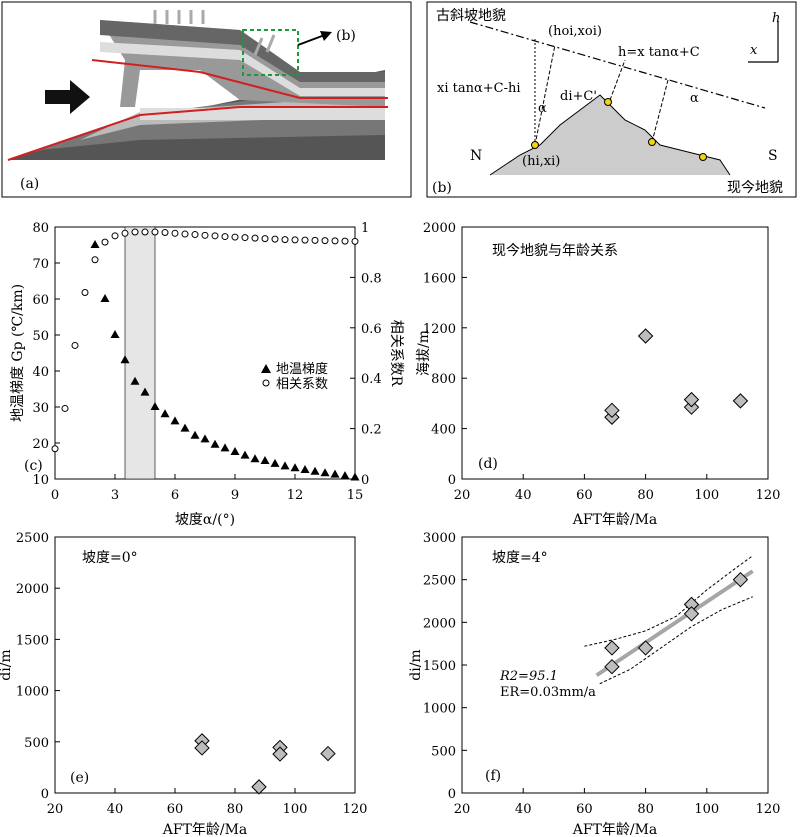 This screenshot has height=837, width=800. Describe the element at coordinates (416, 664) in the screenshot. I see `chart-f-ylabel: di/m` at that location.